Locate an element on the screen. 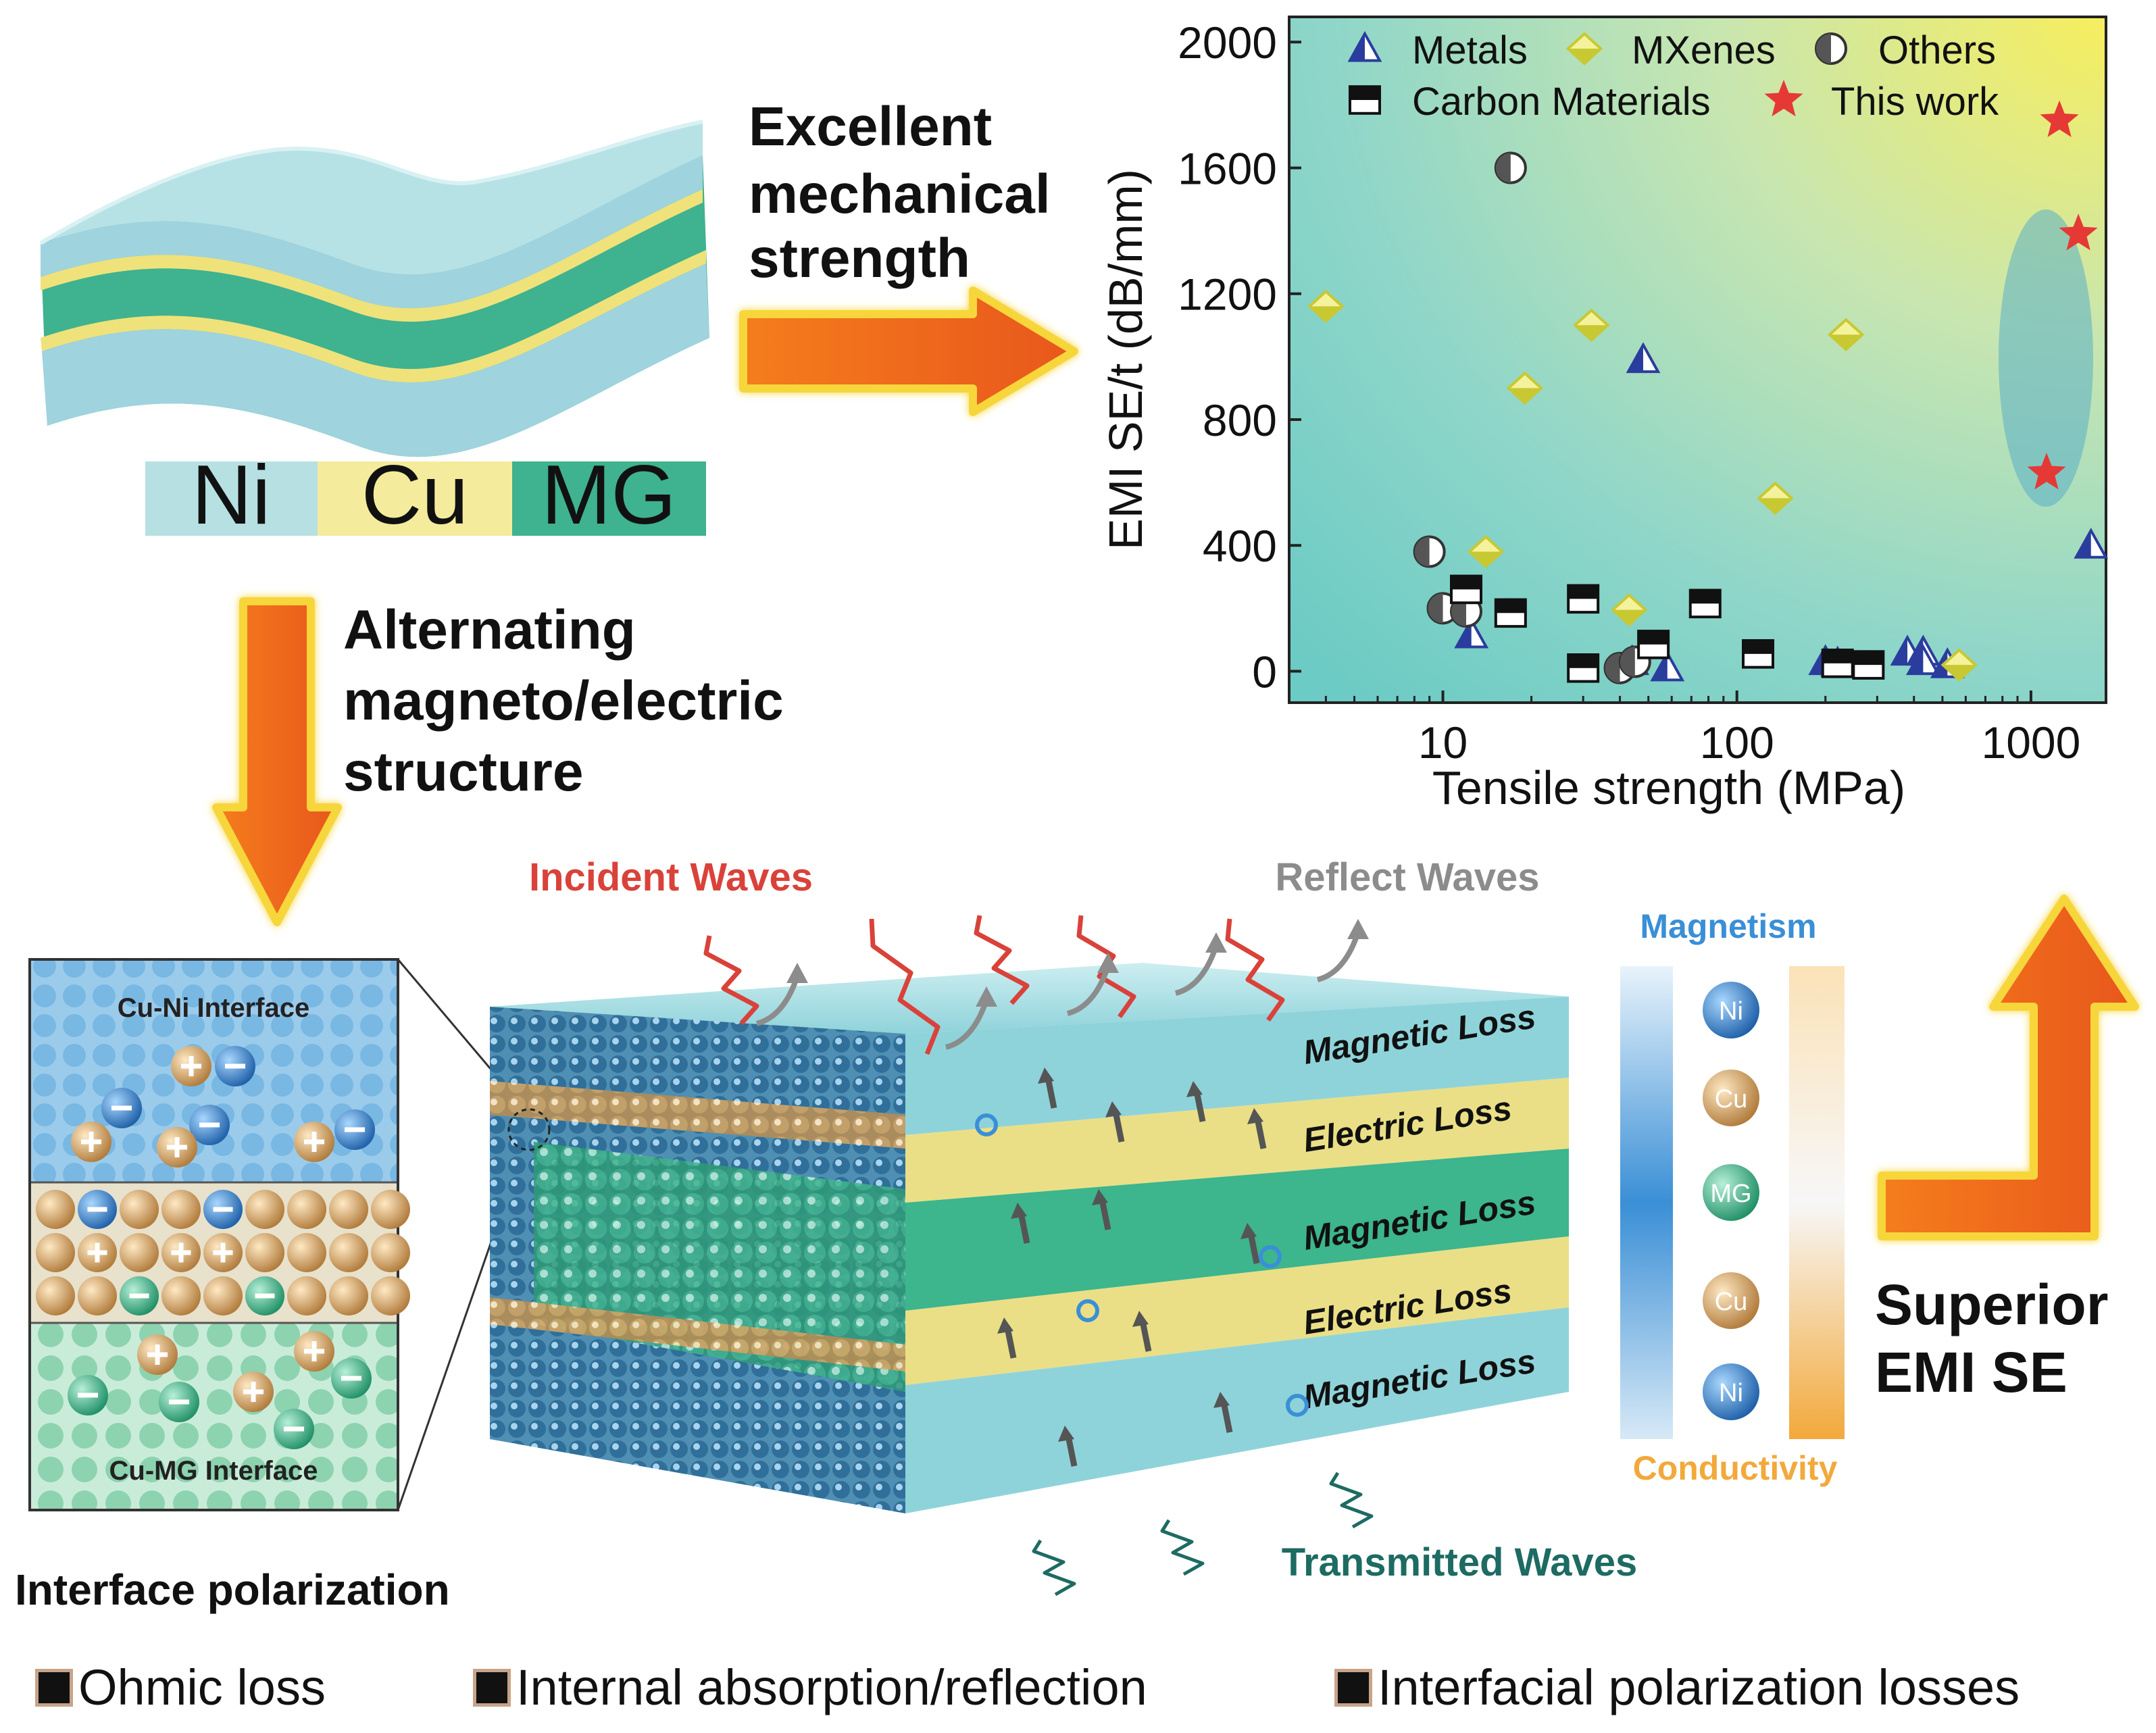  laminate-illustration is located at coordinates (374, 288).